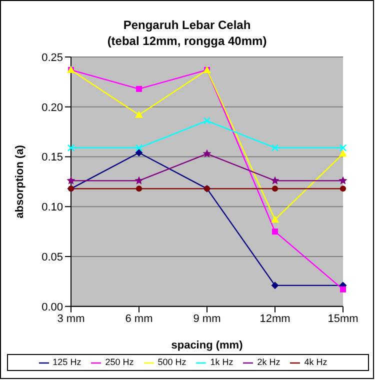 The height and width of the screenshot is (380, 375). I want to click on legend-label: 250 Hz, so click(119, 362).